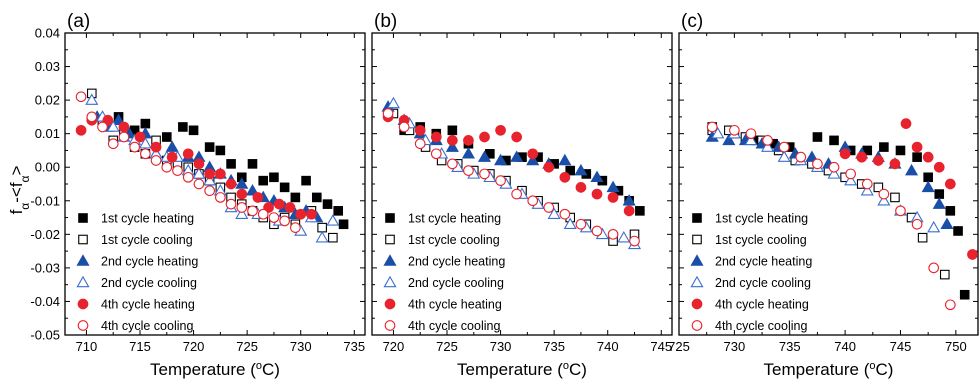 The height and width of the screenshot is (384, 980). What do you see at coordinates (661, 346) in the screenshot?
I see `x-tick-label: 745` at bounding box center [661, 346].